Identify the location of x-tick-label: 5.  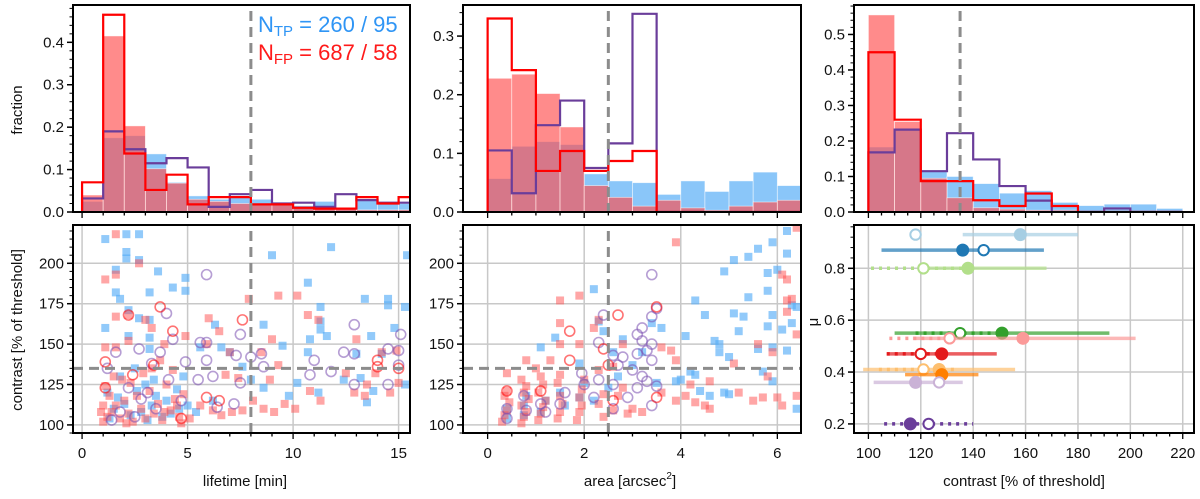
(187, 453).